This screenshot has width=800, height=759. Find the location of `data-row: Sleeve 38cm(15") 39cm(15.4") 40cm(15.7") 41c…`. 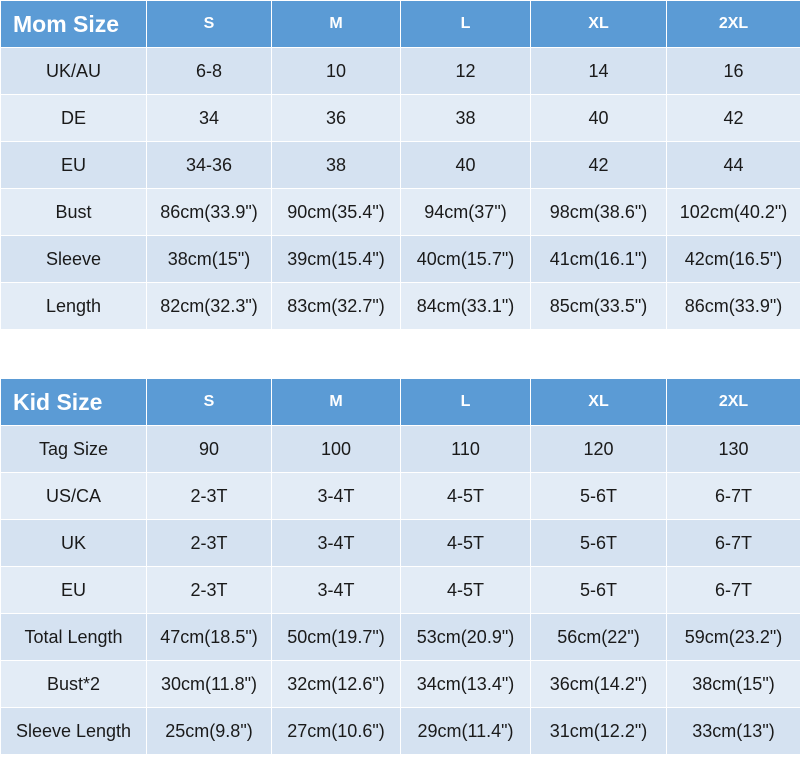

data-row: Sleeve 38cm(15") 39cm(15.4") 40cm(15.7") 41c… is located at coordinates (400, 259).